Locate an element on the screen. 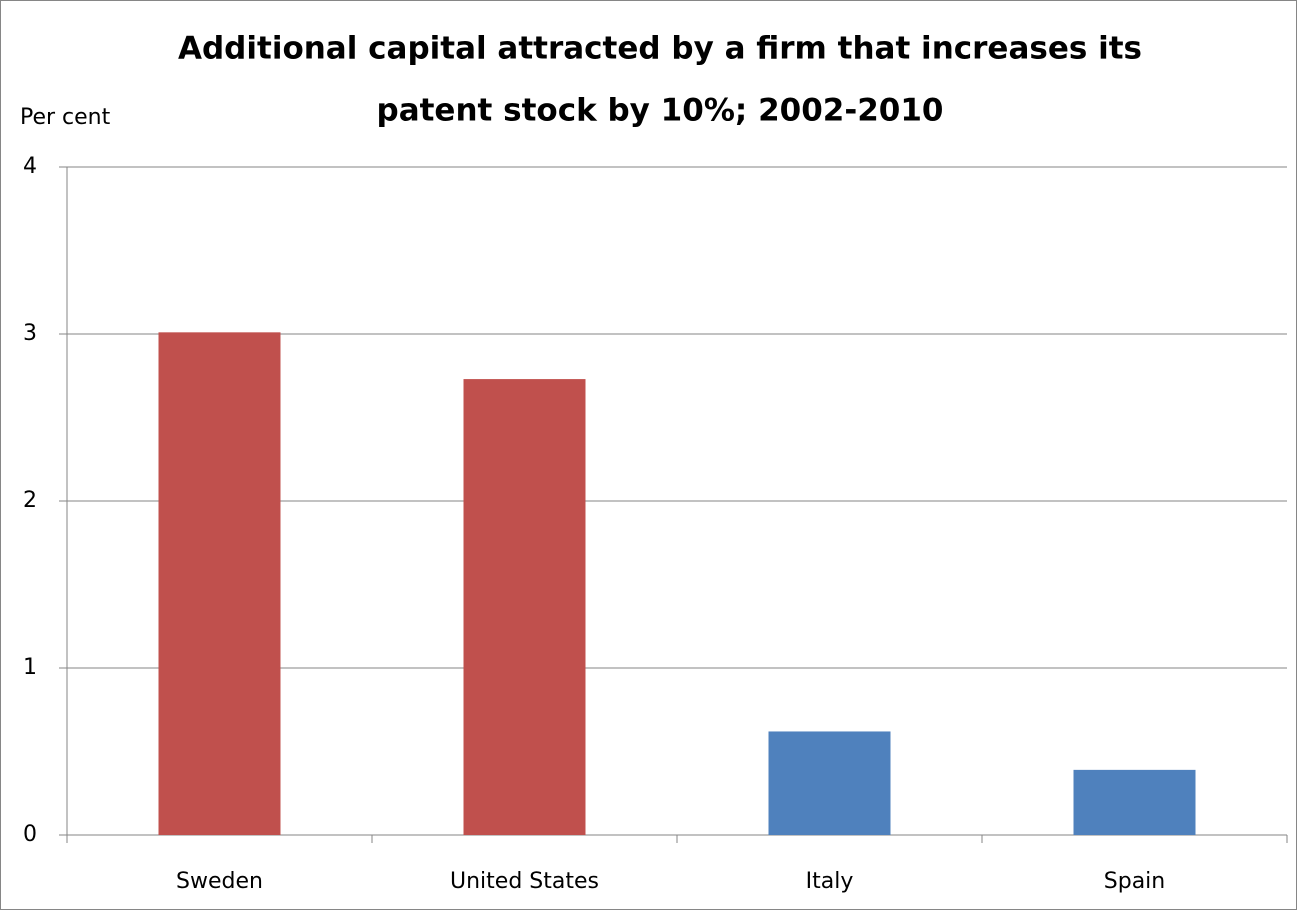 This screenshot has width=1297, height=910. x-tick-label: United States is located at coordinates (524, 881).